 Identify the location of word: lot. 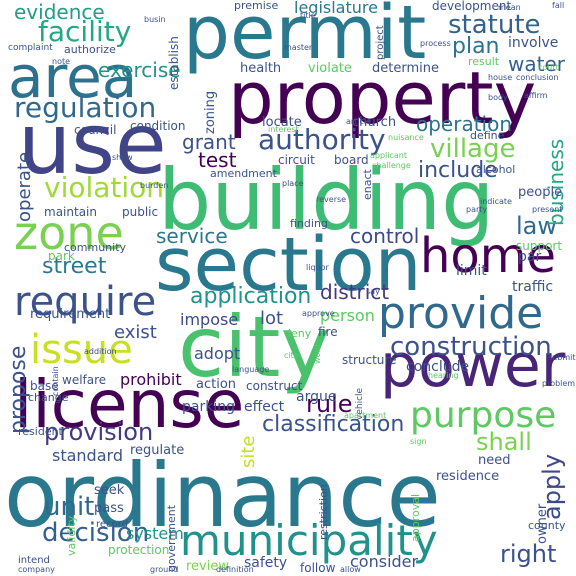
(272, 318).